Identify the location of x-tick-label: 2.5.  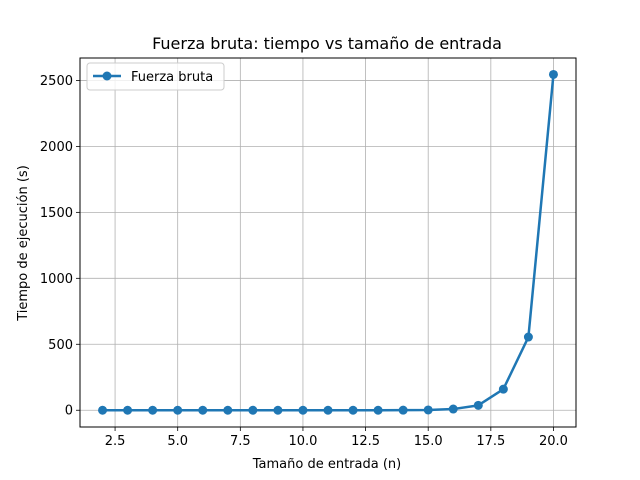
(115, 441).